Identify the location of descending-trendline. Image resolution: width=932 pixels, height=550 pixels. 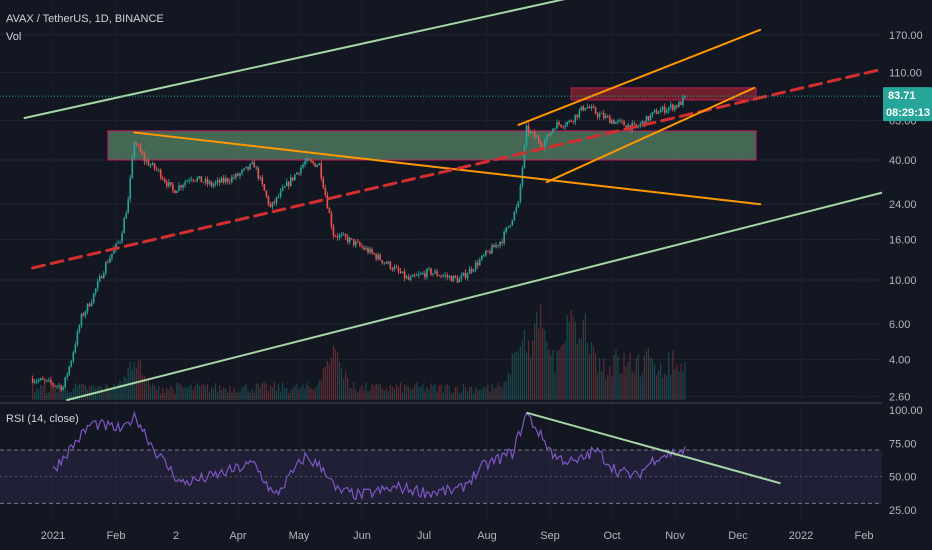
(447, 168).